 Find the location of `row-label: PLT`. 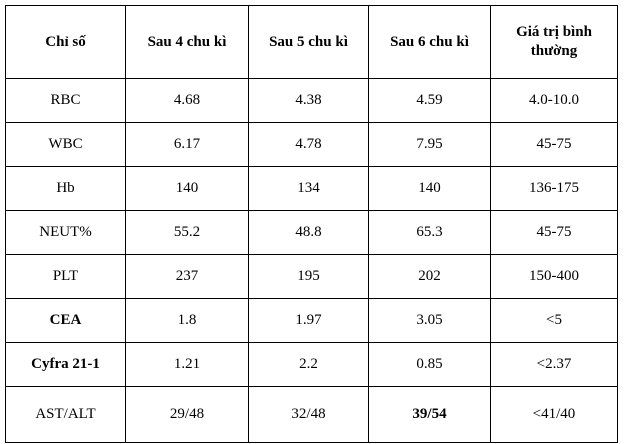

row-label: PLT is located at coordinates (65, 276).